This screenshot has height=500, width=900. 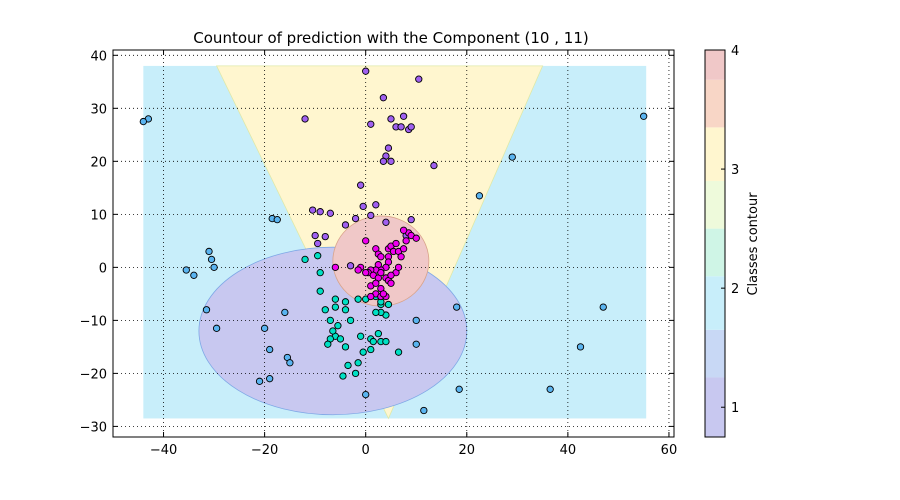 What do you see at coordinates (163, 450) in the screenshot?
I see `x-tick-label: −40` at bounding box center [163, 450].